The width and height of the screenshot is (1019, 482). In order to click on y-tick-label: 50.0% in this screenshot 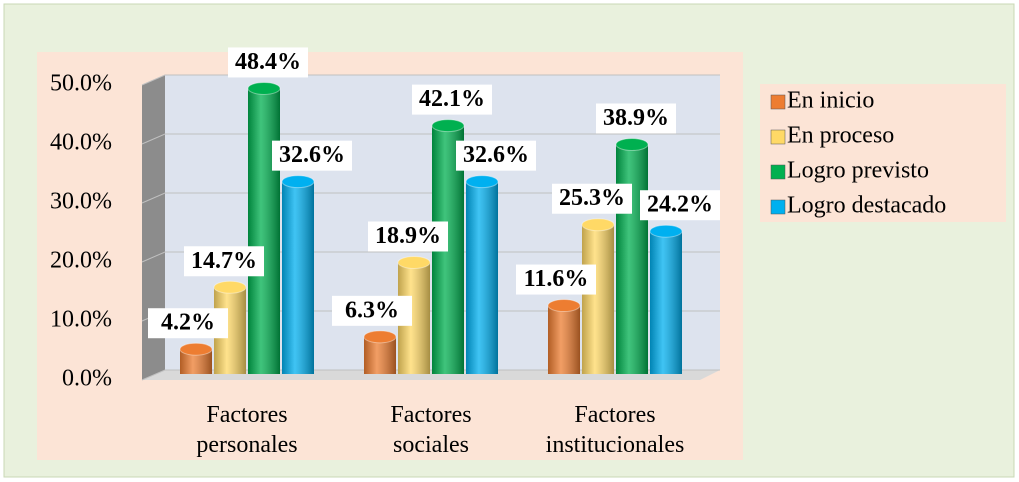, I will do `click(81, 84)`.